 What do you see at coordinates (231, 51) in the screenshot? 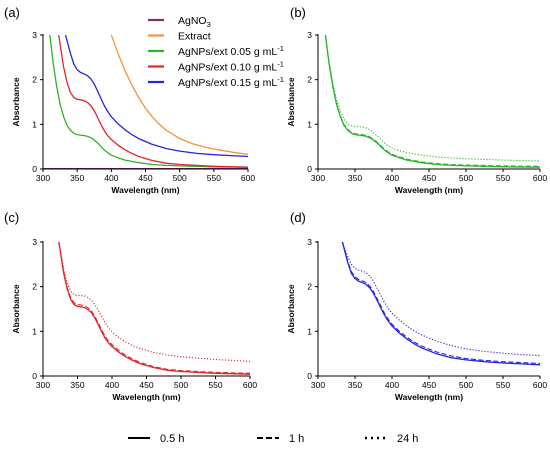
I see `legend-label: AgNPs/ext 0.05 g mL-1` at bounding box center [231, 51].